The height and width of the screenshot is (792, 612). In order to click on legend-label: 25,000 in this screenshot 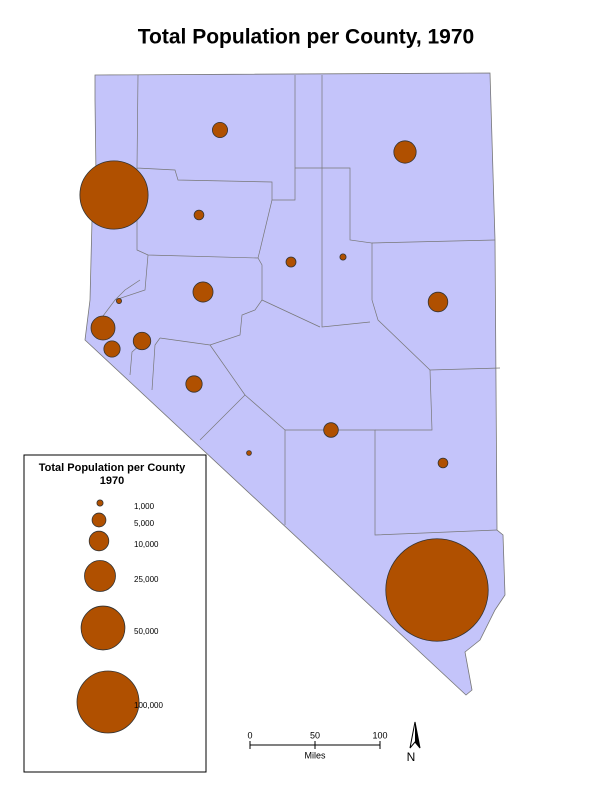, I will do `click(146, 579)`.